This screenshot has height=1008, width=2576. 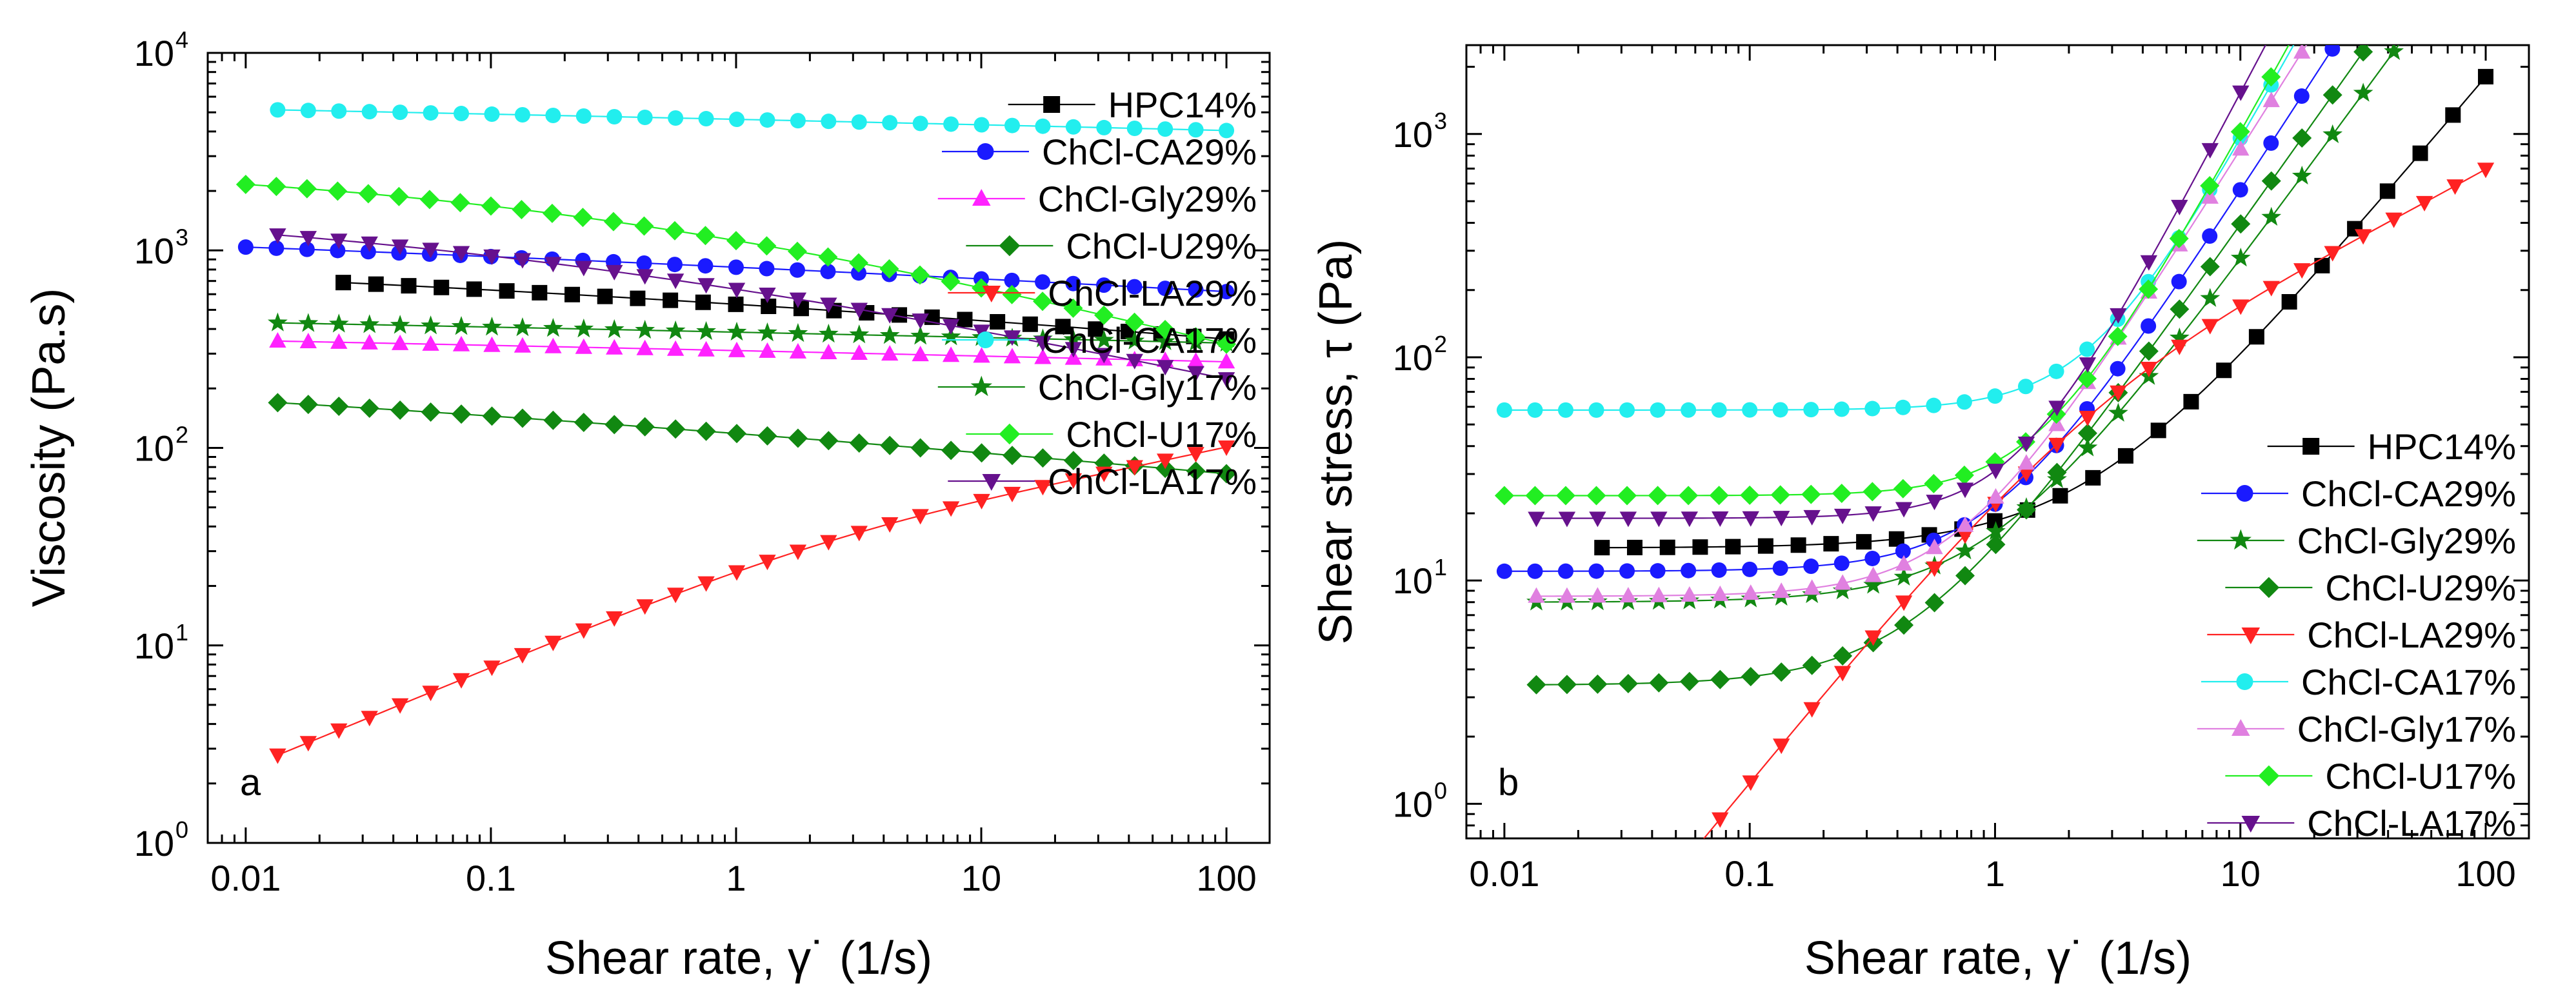 I want to click on legend-label: ChCl-CA17%, so click(x=2408, y=682).